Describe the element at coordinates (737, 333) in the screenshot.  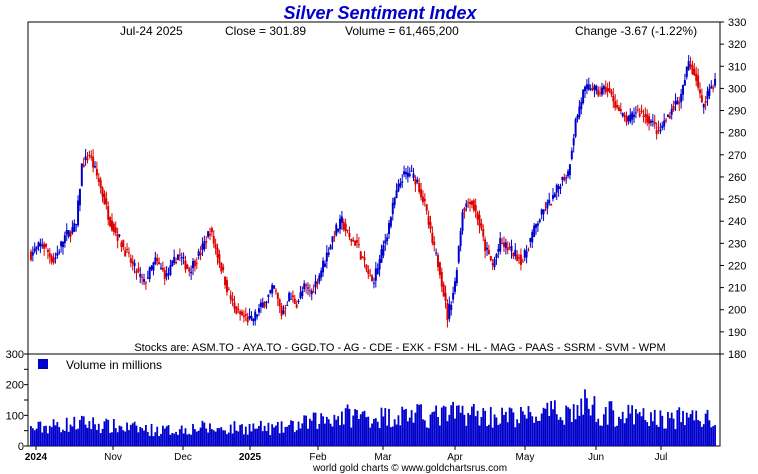
I see `price-tick-label: 190` at that location.